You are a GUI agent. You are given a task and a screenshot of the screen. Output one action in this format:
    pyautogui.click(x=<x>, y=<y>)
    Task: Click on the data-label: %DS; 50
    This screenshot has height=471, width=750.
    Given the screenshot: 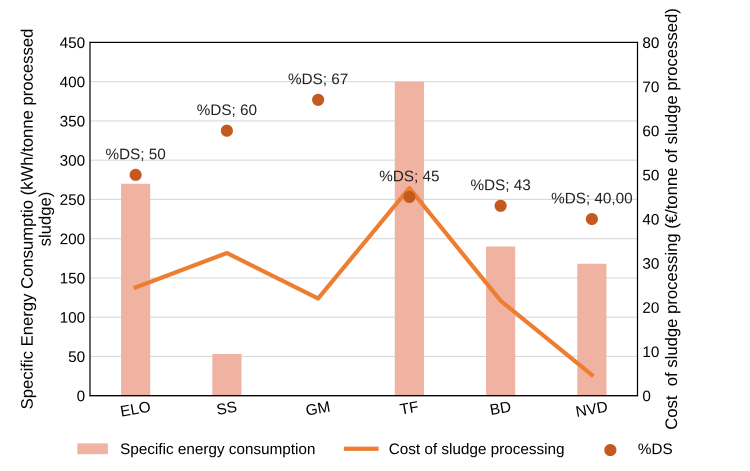 What is the action you would take?
    pyautogui.click(x=136, y=155)
    